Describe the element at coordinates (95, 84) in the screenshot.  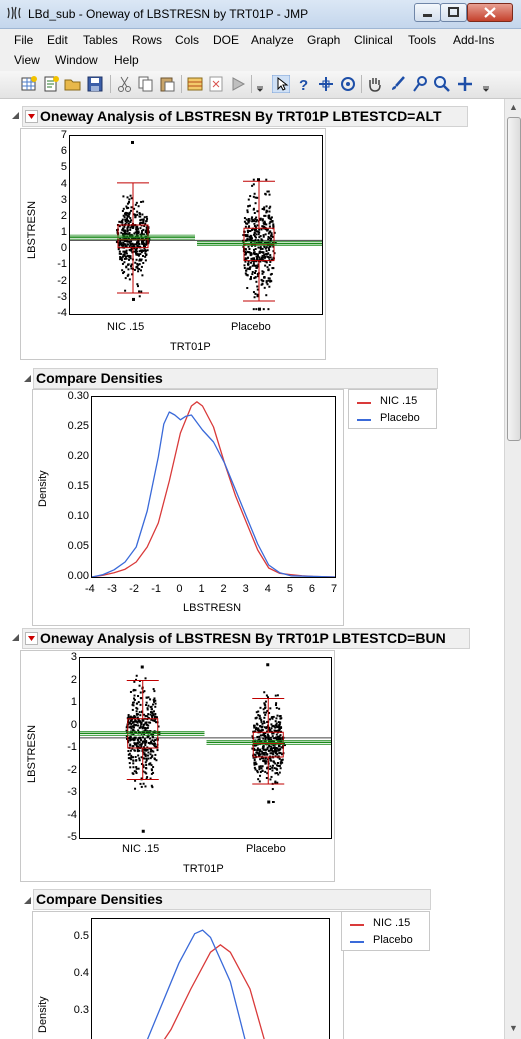
I see `save-icon` at that location.